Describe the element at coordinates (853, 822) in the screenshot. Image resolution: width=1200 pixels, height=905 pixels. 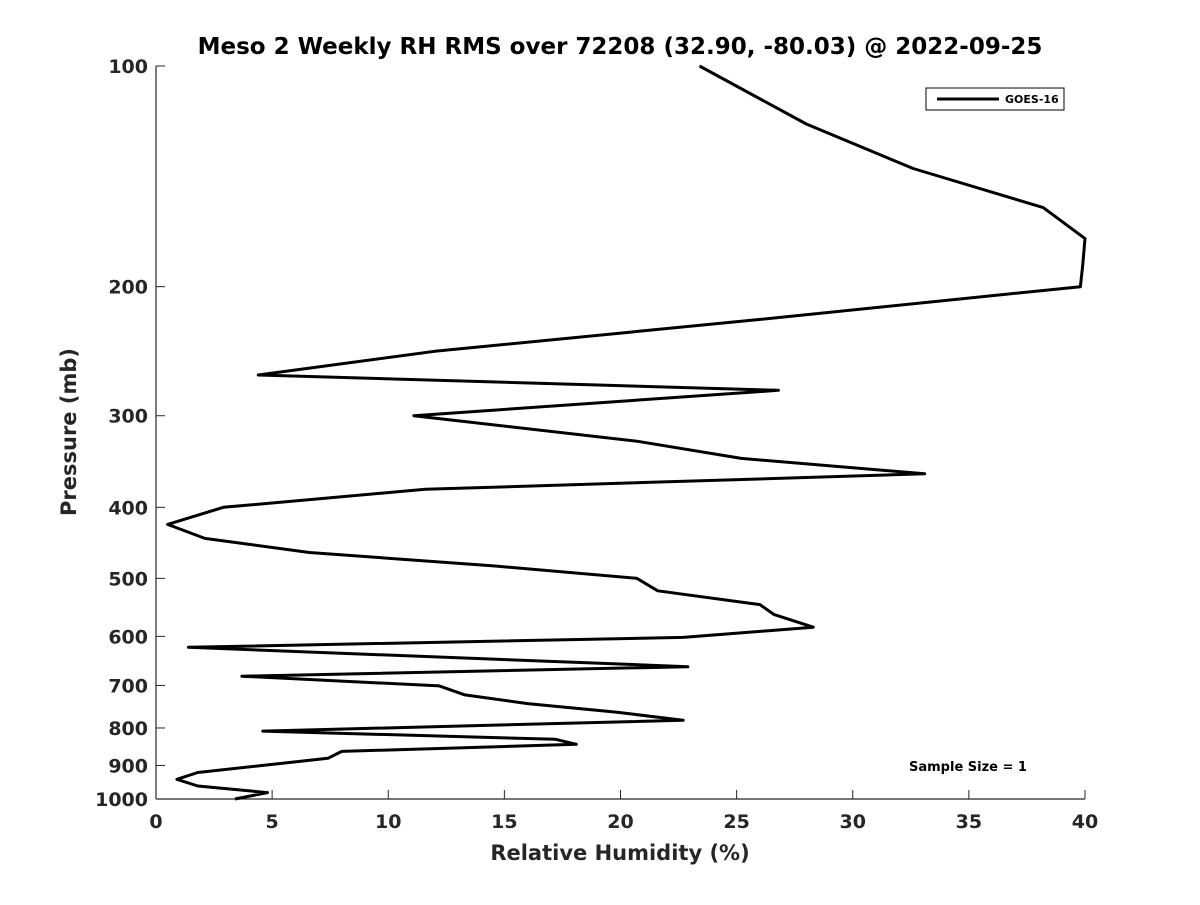
I see `x-tick-label: 30` at that location.